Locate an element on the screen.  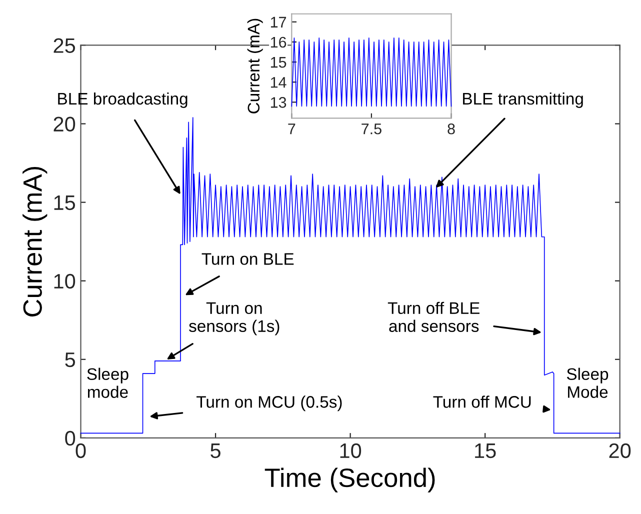
annotation: Sleep Mode is located at coordinates (587, 383).